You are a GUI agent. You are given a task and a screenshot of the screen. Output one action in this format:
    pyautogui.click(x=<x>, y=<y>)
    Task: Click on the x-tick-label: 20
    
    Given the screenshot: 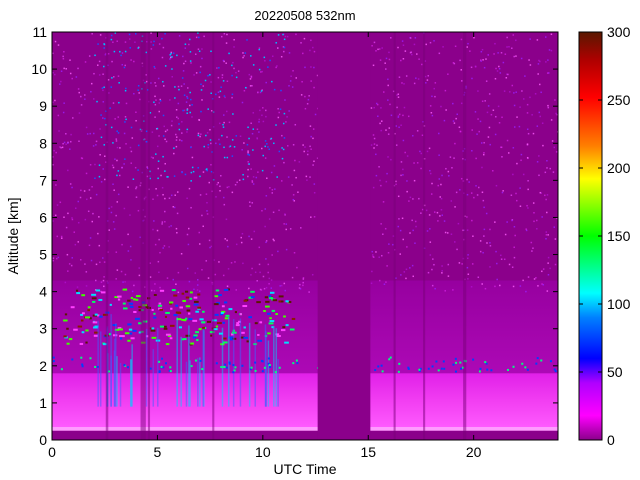 What is the action you would take?
    pyautogui.click(x=474, y=452)
    